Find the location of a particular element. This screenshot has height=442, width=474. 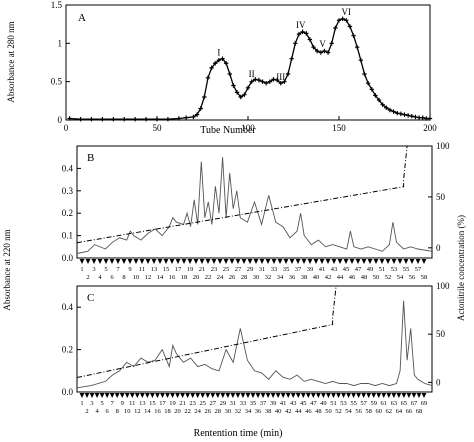

panel-c-fraction-label: 16 is located at coordinates (157, 411).